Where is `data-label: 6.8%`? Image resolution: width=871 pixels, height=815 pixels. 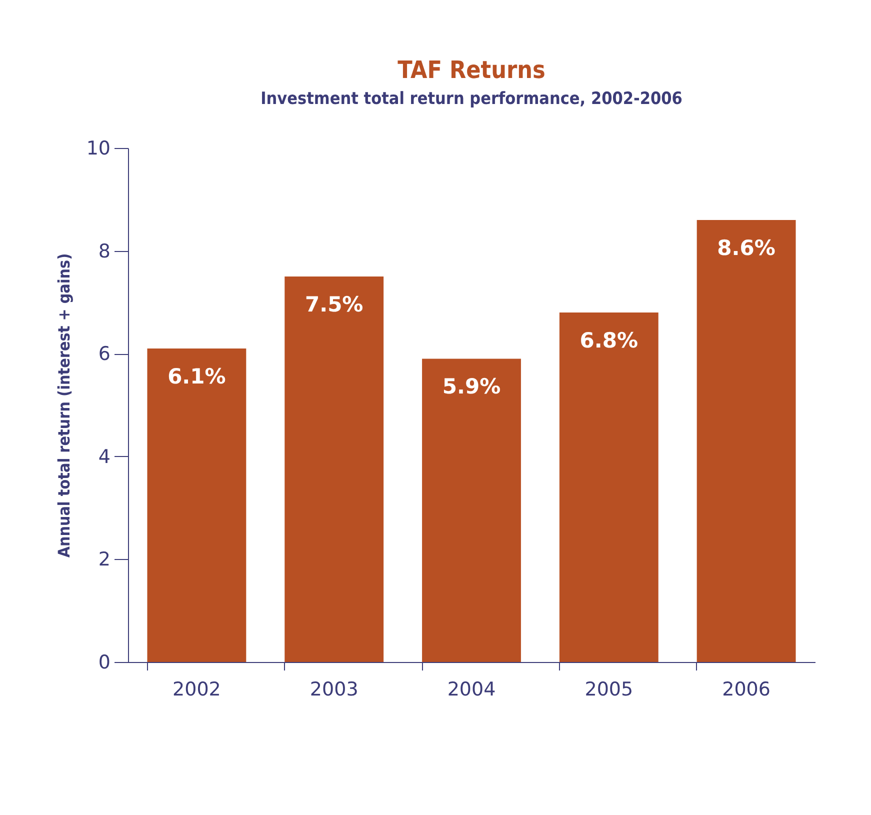
data-label: 6.8% is located at coordinates (609, 340).